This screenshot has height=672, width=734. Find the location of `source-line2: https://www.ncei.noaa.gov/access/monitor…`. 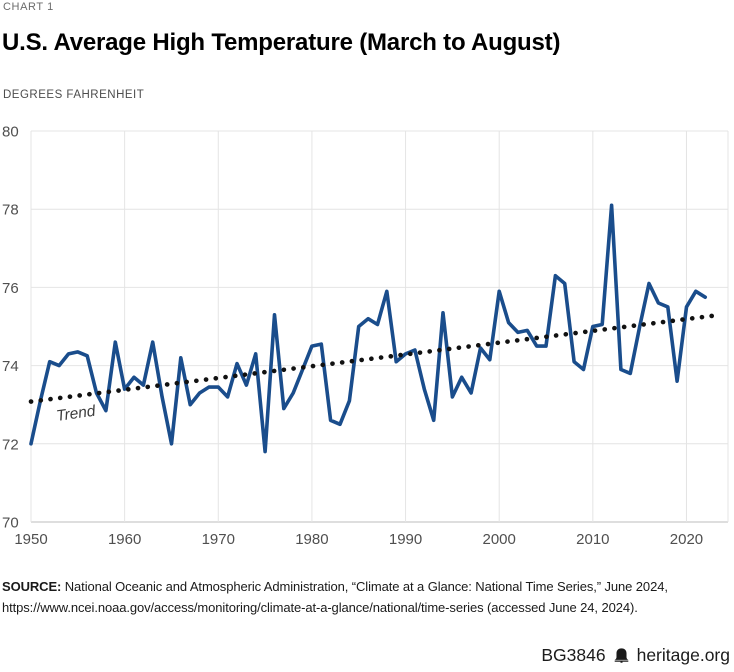

source-line2: https://www.ncei.noaa.gov/access/monitor… is located at coordinates (320, 607).